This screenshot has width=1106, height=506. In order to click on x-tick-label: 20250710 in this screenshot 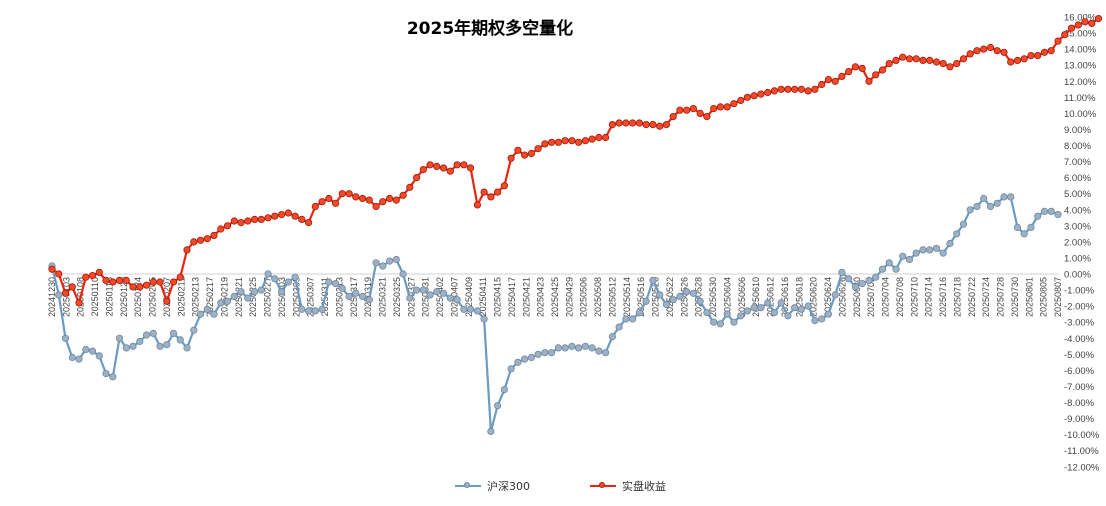, I will do `click(914, 297)`.